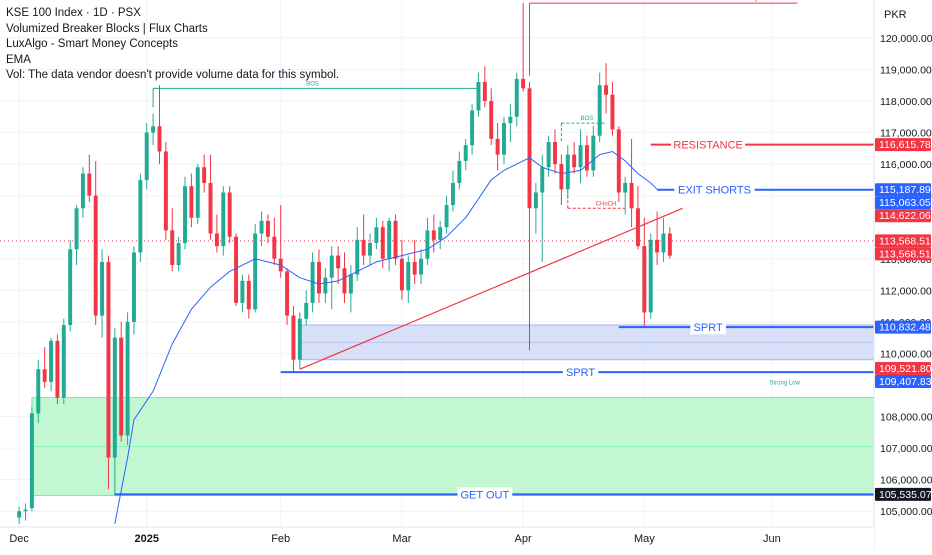  What do you see at coordinates (18, 59) in the screenshot?
I see `legend-indicator-ema: EMA` at bounding box center [18, 59].